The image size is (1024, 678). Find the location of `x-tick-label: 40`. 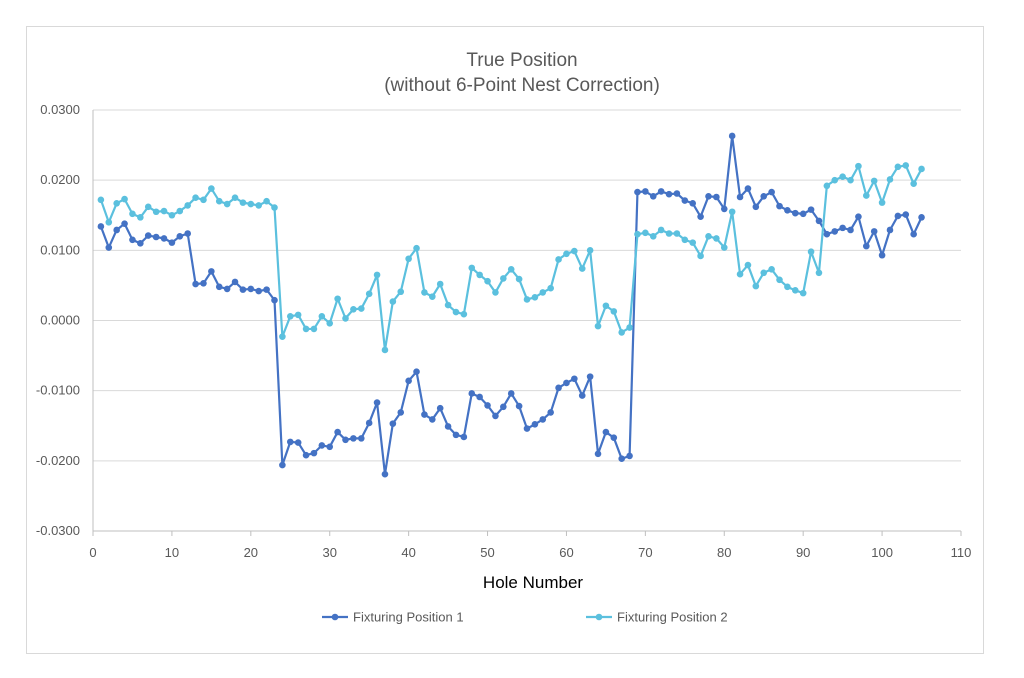

x-tick-label: 40 is located at coordinates (408, 552).